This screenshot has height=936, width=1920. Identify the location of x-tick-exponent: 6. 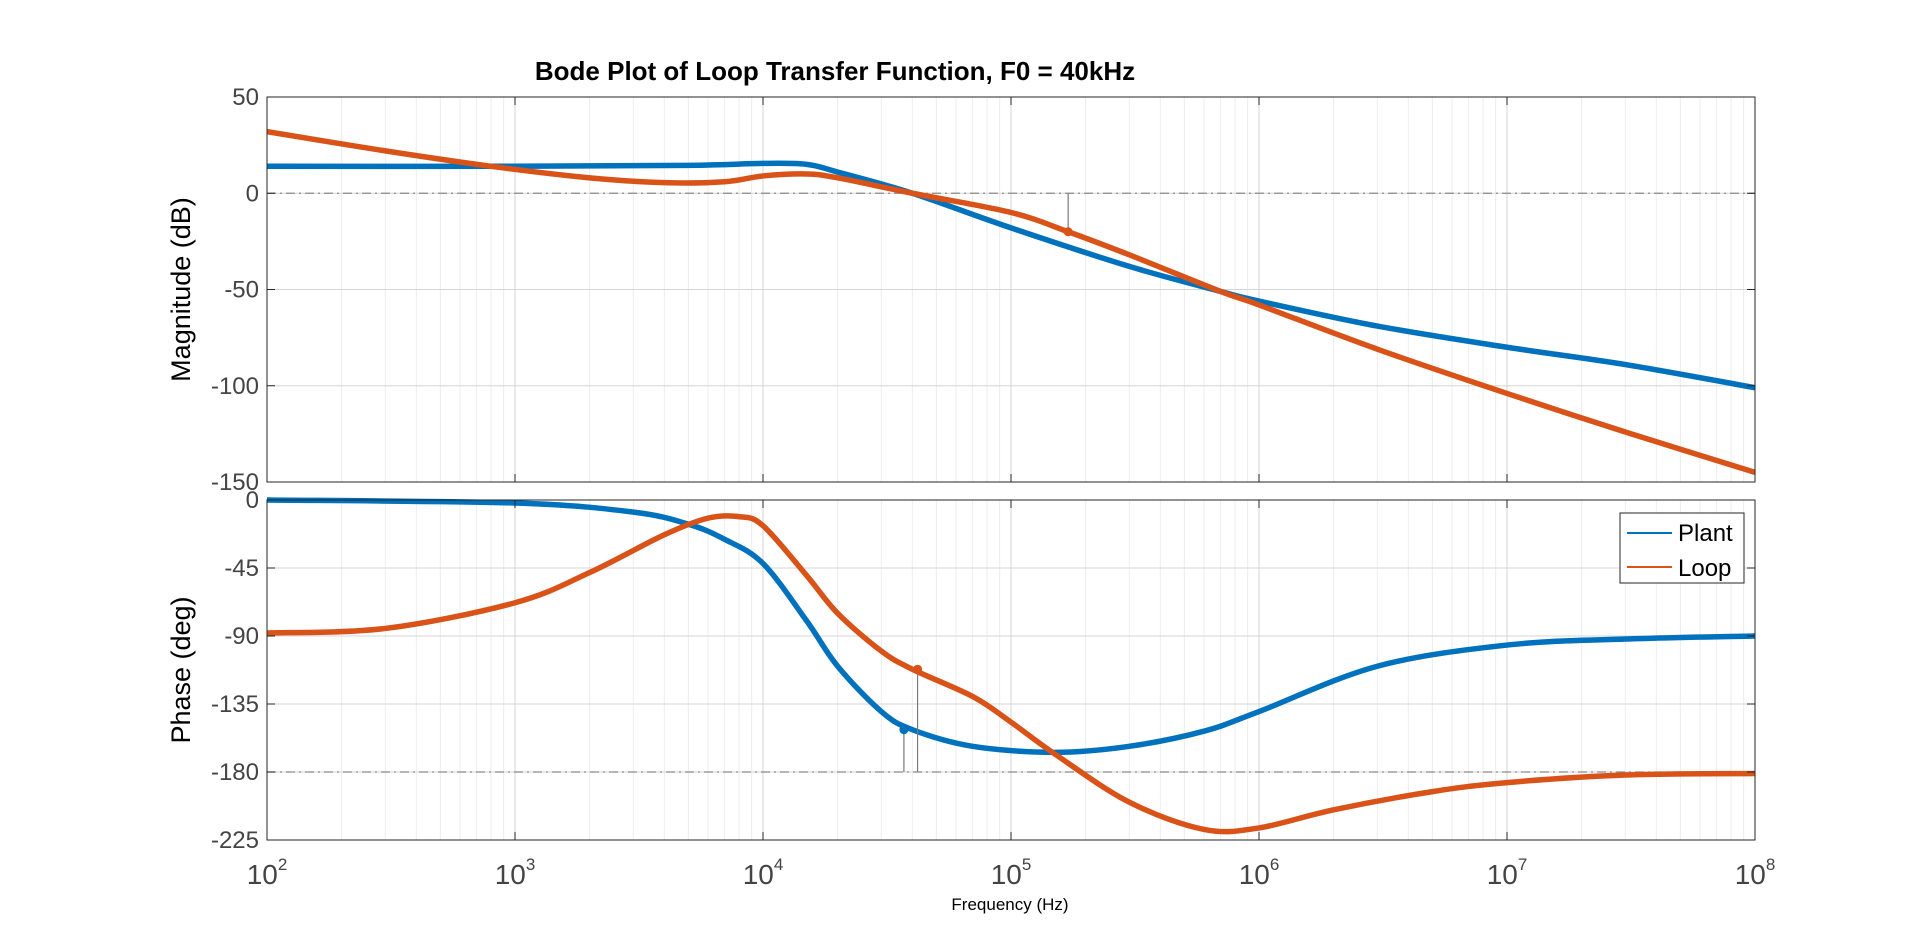
(1274, 864).